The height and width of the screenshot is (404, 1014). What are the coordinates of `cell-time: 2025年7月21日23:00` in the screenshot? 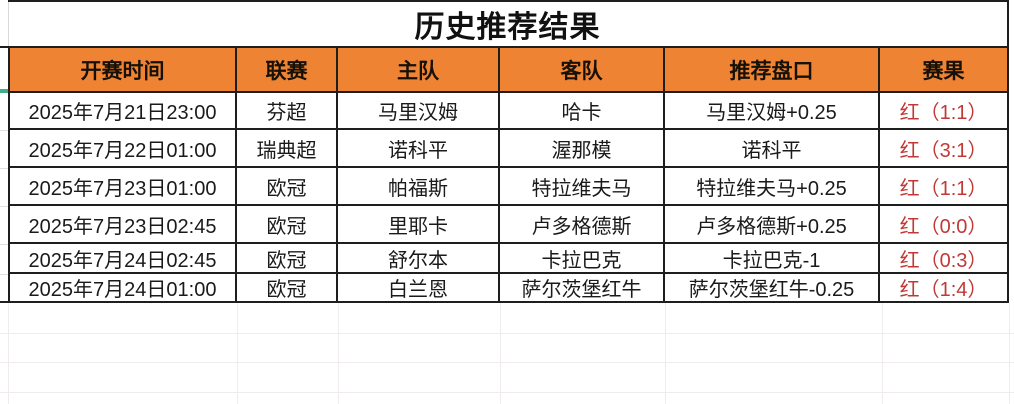 It's located at (123, 110).